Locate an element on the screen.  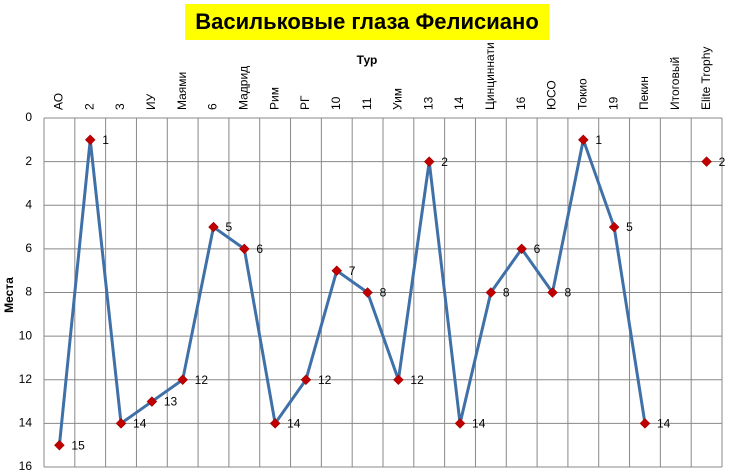
x-tick-label: 13 is located at coordinates (428, 103).